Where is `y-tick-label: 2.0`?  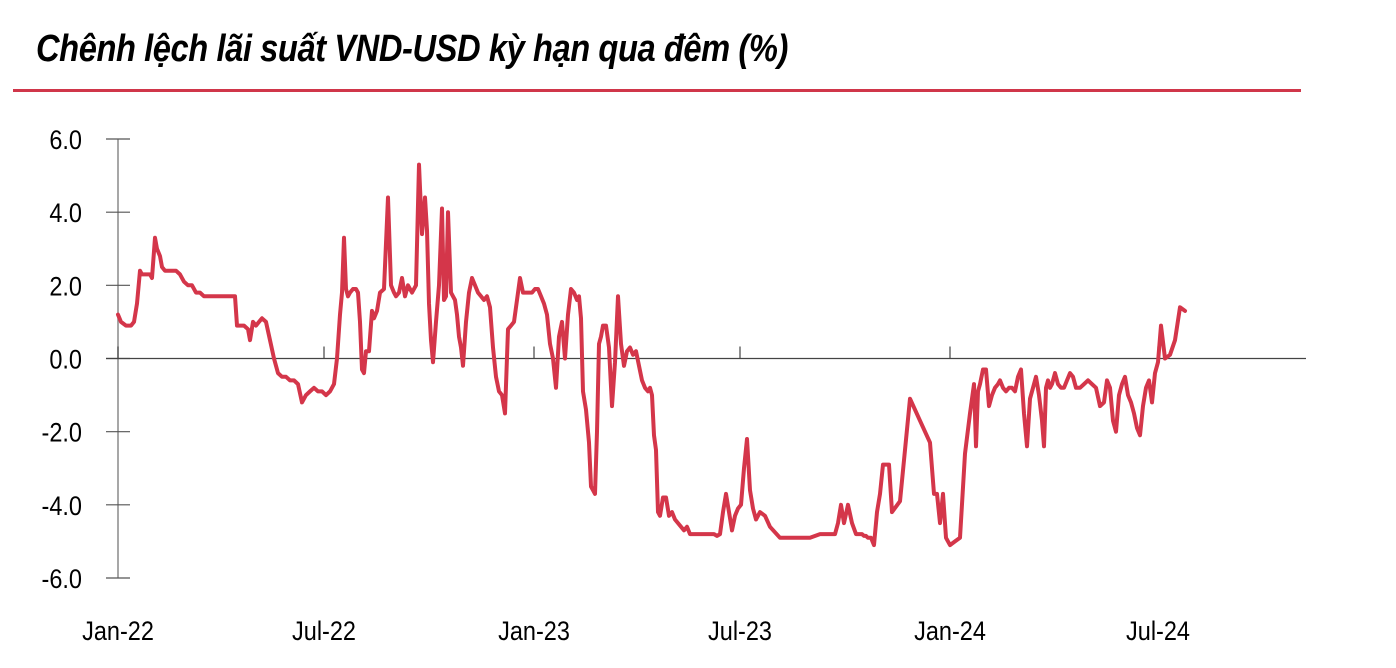 y-tick-label: 2.0 is located at coordinates (65, 287).